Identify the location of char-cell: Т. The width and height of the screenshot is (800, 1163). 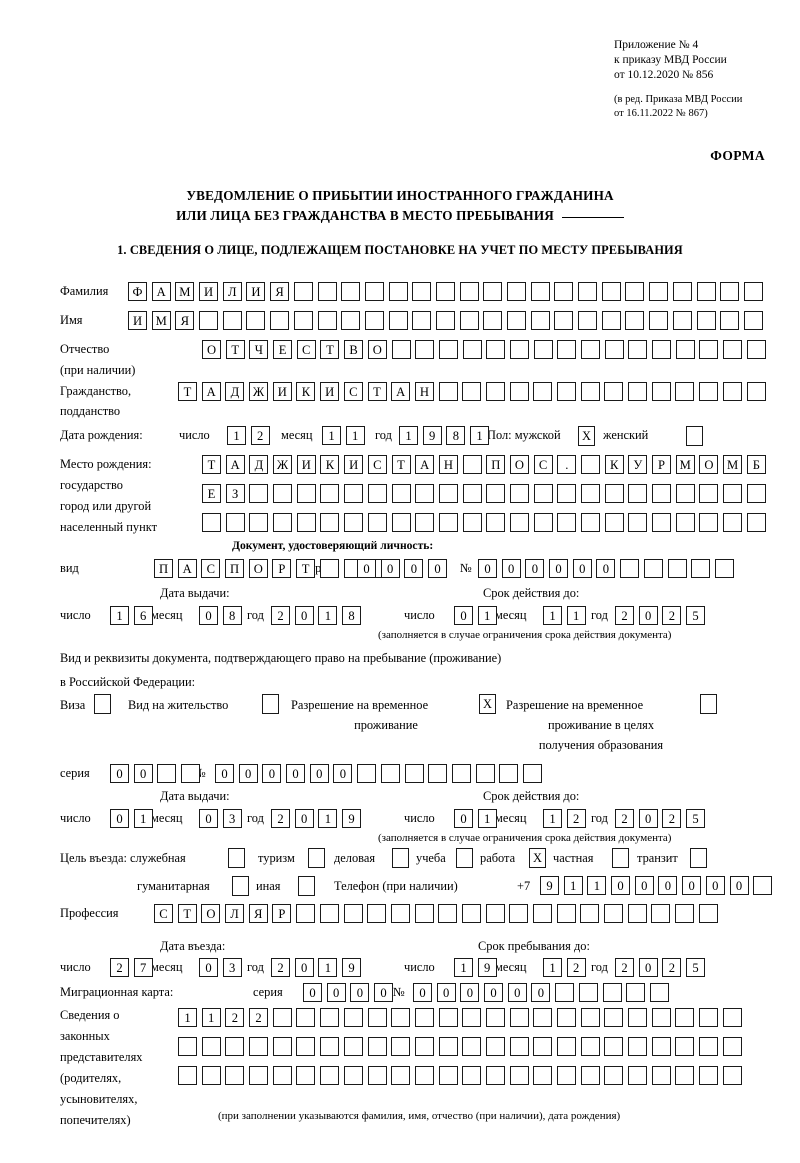
(330, 349).